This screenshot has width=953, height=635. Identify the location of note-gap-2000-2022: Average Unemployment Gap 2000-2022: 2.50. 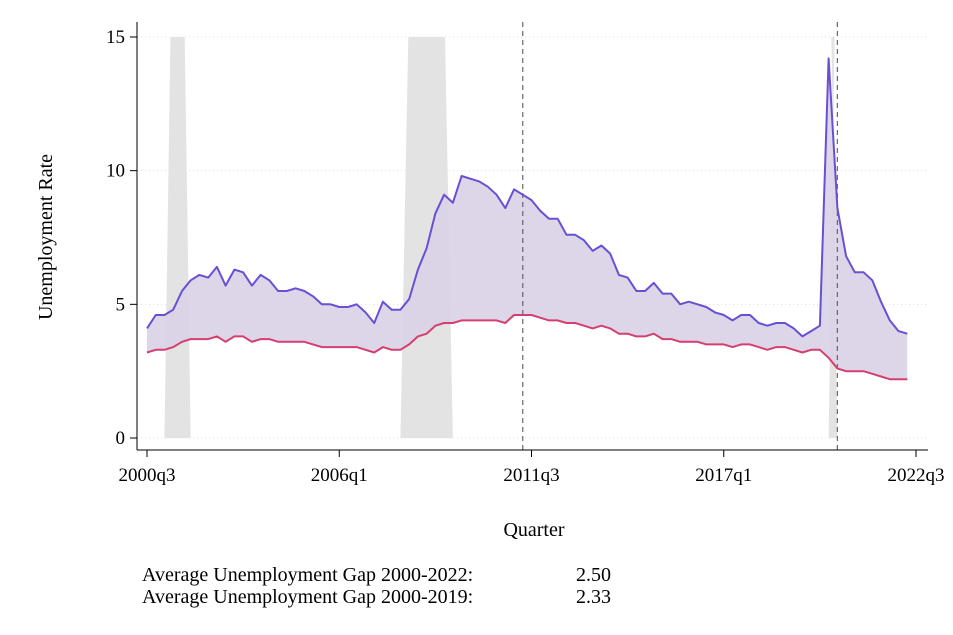
(376, 575).